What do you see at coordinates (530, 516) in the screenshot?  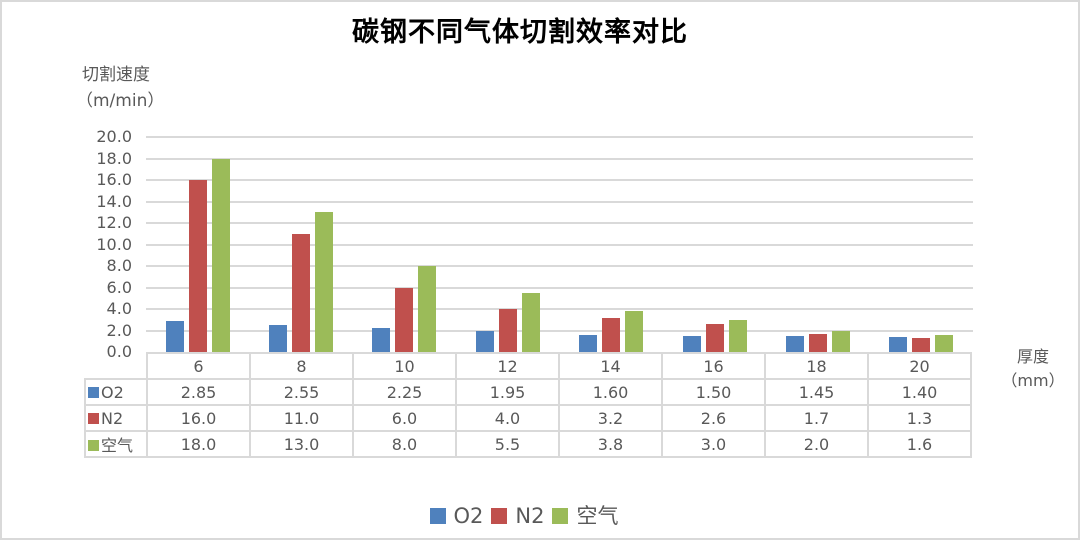 I see `legend-label: N2` at bounding box center [530, 516].